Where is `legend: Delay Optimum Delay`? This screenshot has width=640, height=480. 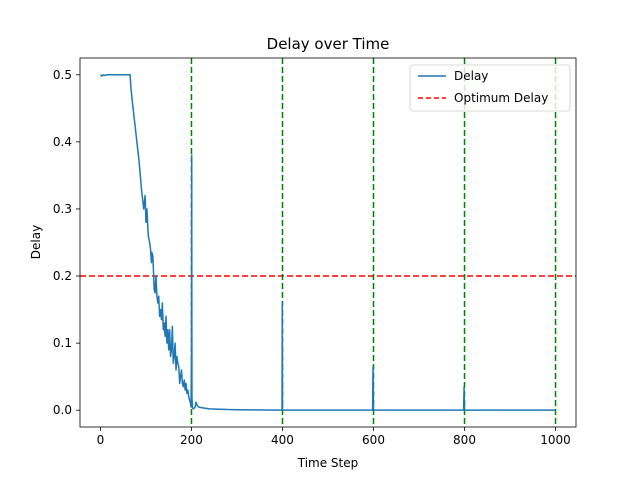
legend: Delay Optimum Delay is located at coordinates (490, 88).